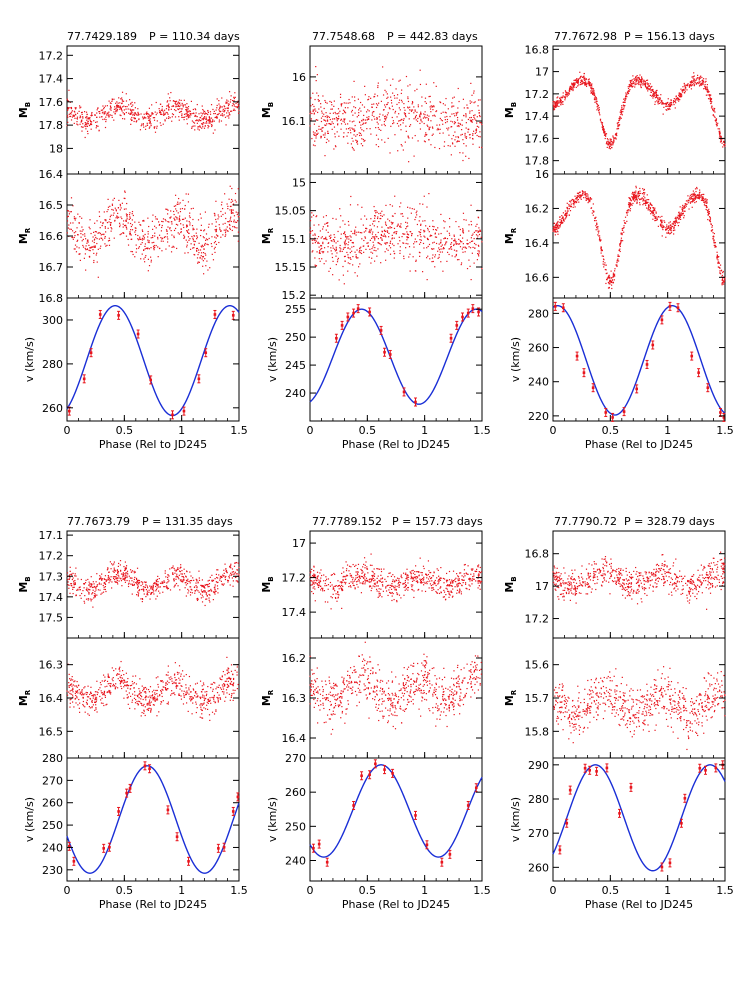  I want to click on panel-1-rv-point, so click(84, 379).